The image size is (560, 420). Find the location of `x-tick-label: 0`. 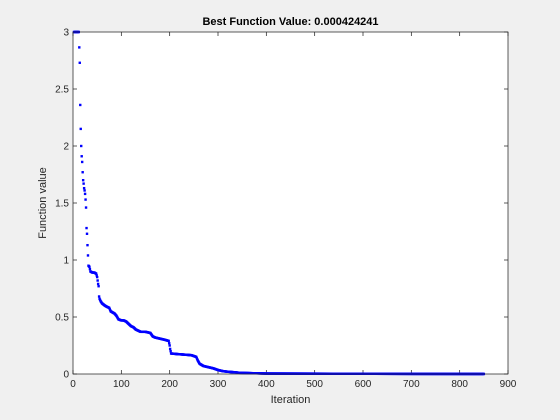

x-tick-label: 0 is located at coordinates (73, 384).